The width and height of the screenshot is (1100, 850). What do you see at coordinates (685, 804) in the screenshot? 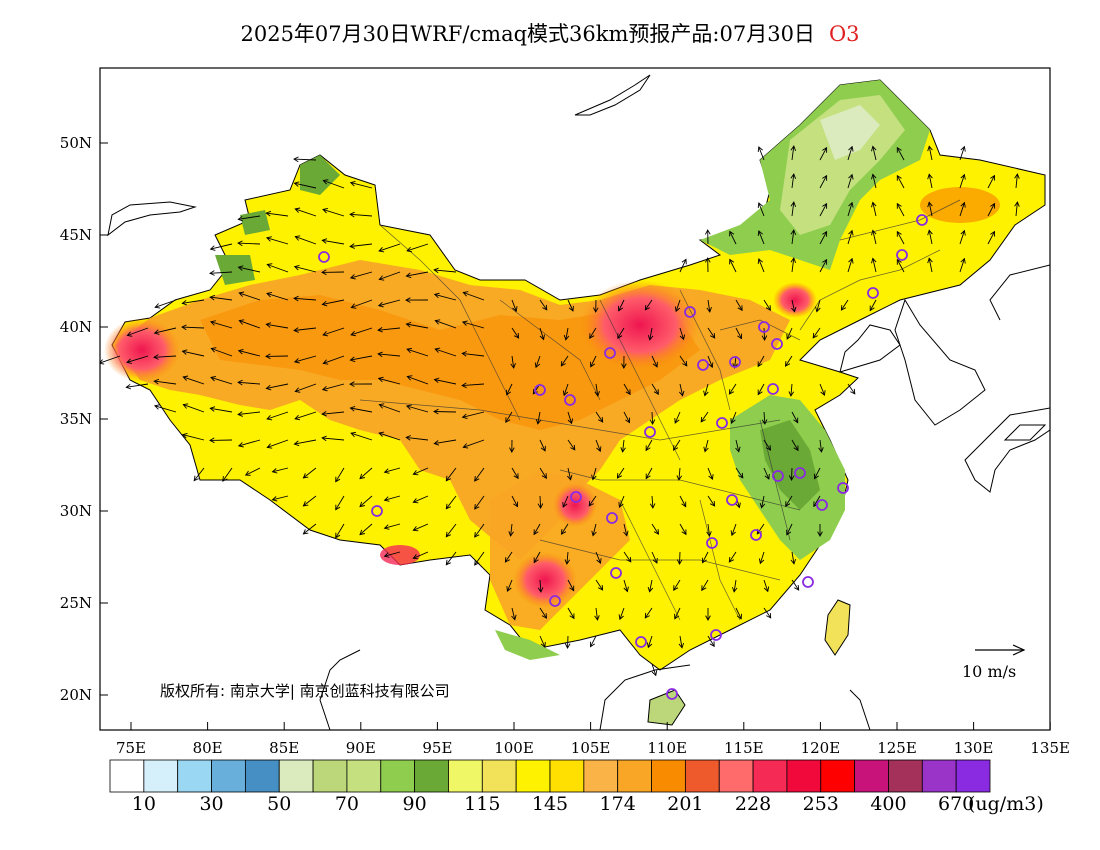
I see `legend-label-201: 201` at bounding box center [685, 804].